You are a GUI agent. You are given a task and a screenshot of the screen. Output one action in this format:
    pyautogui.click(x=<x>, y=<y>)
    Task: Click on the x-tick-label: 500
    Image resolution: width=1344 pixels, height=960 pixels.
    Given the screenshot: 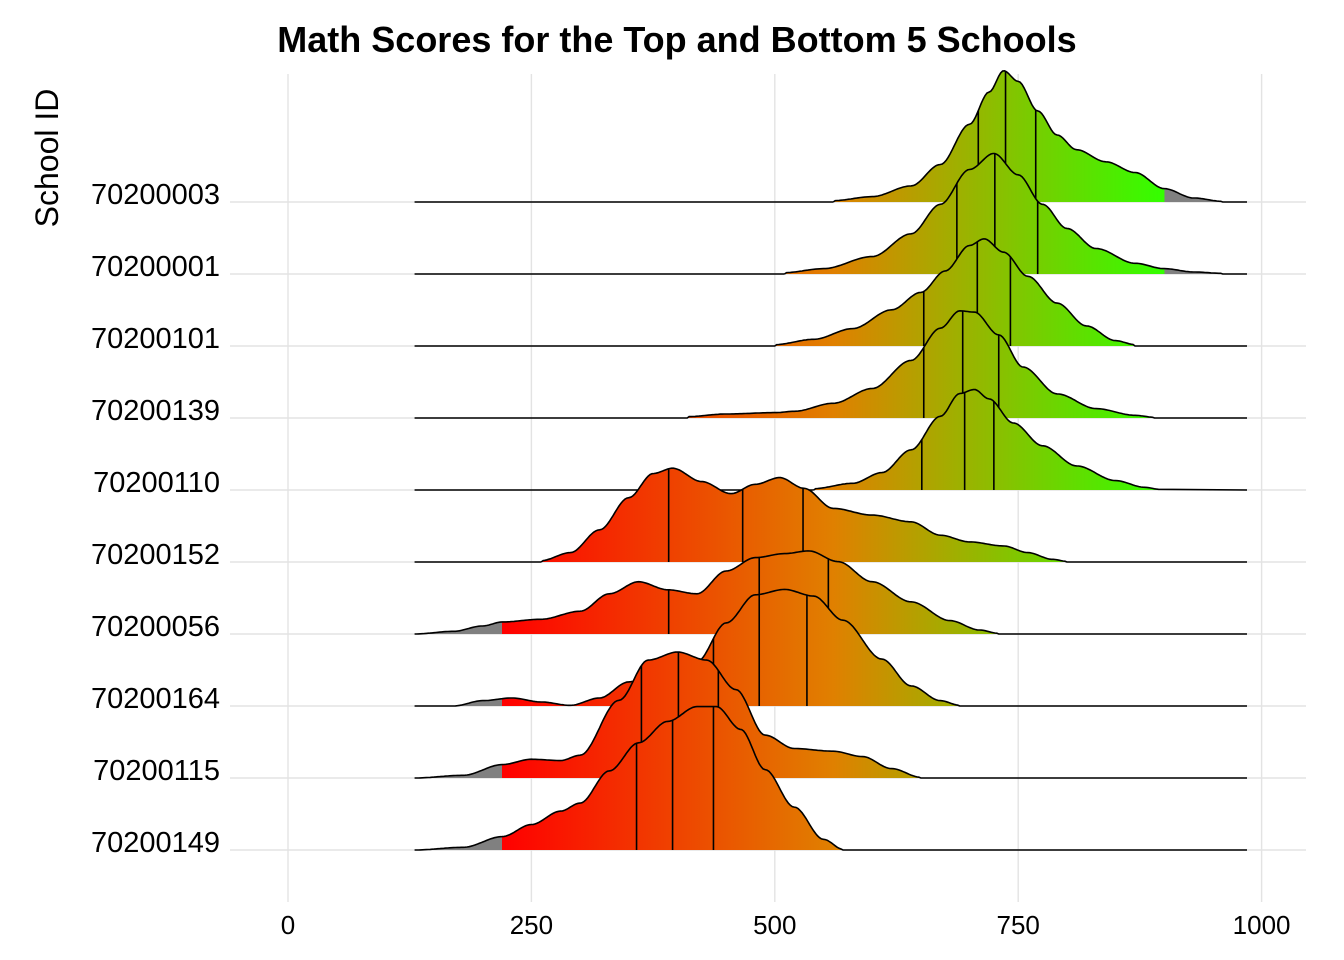 What is the action you would take?
    pyautogui.click(x=774, y=925)
    